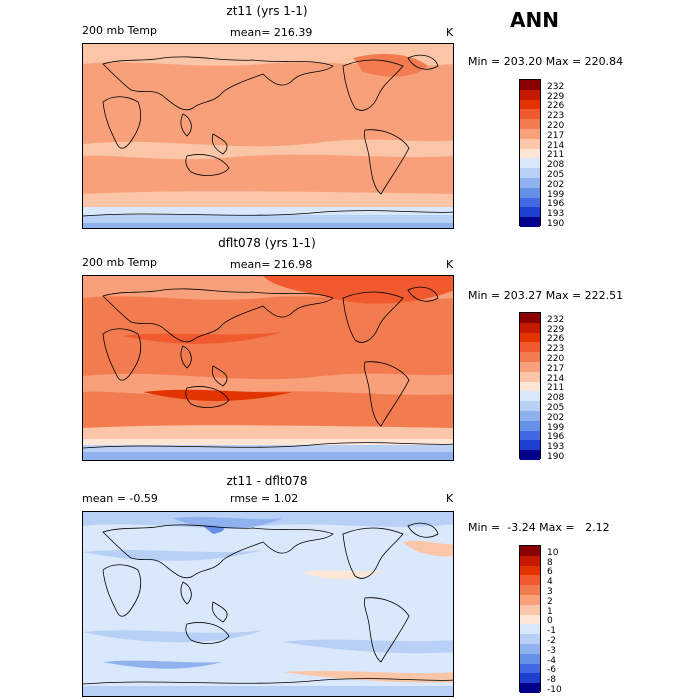 The image size is (700, 700). What do you see at coordinates (553, 553) in the screenshot?
I see `colorbar-tick-label: 10` at bounding box center [553, 553].